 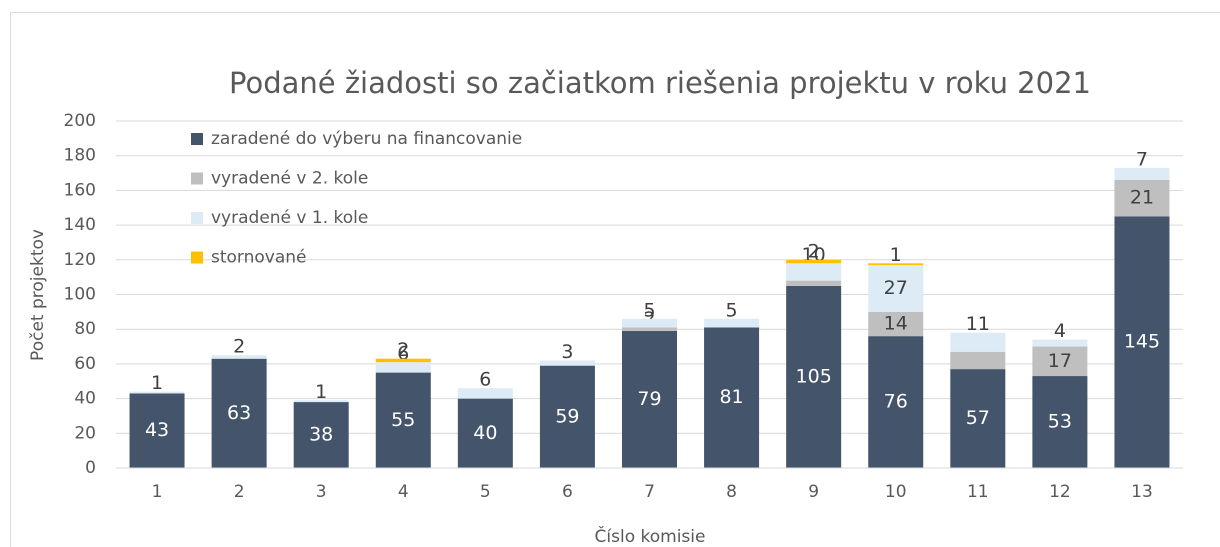 What do you see at coordinates (485, 492) in the screenshot?
I see `x-tick-label: 5` at bounding box center [485, 492].